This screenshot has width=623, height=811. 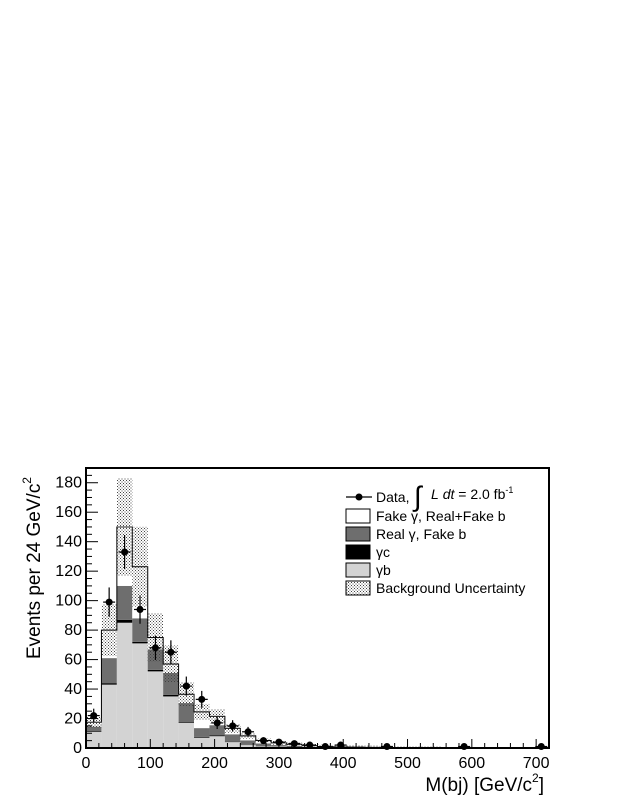 What do you see at coordinates (435, 494) in the screenshot?
I see `legend-lumi-L: L` at bounding box center [435, 494].